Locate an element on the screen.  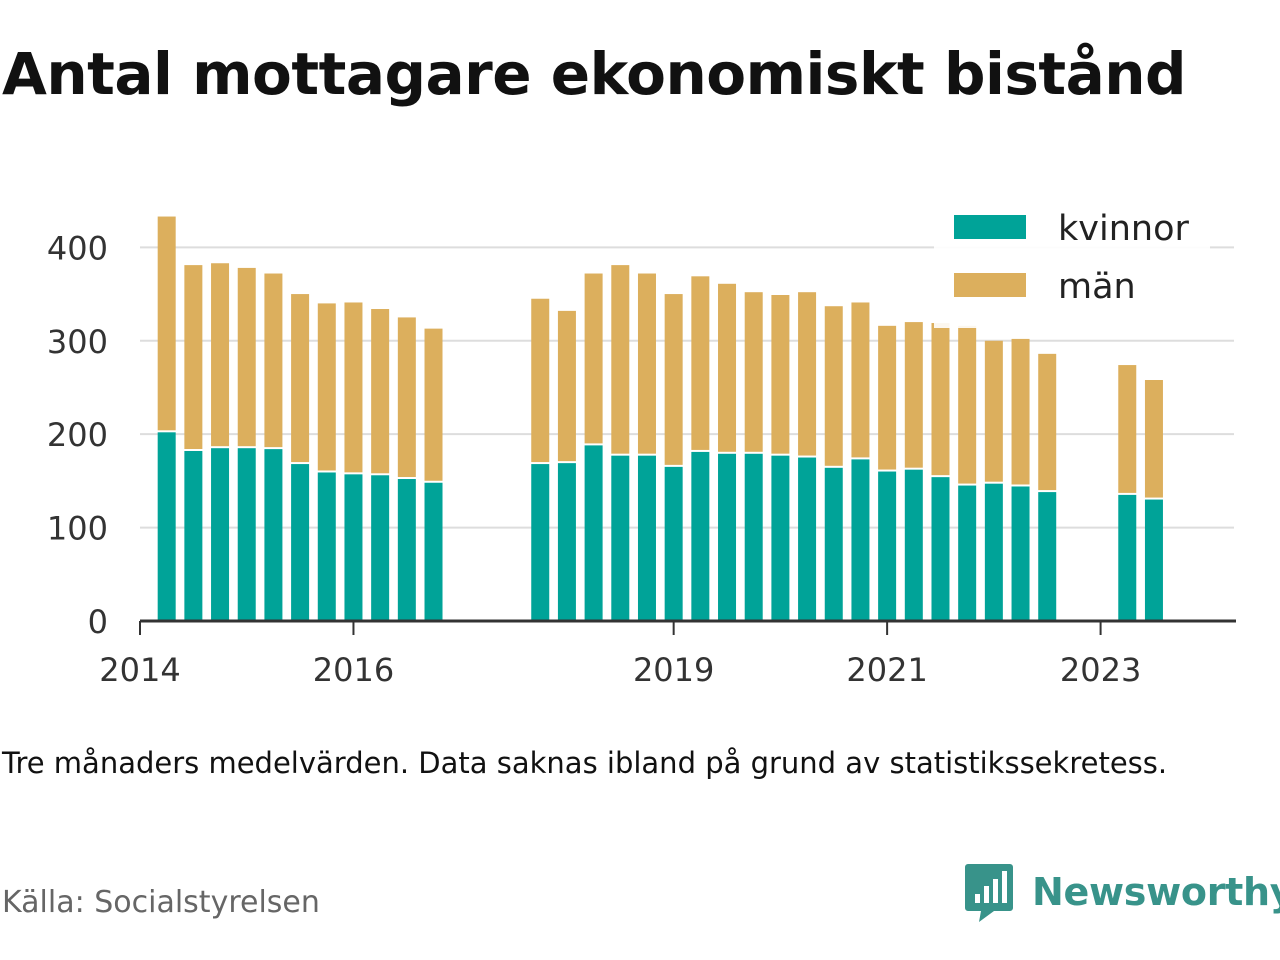
chart-title: Antal mottagare ekonomiskt bistånd is located at coordinates (594, 74).